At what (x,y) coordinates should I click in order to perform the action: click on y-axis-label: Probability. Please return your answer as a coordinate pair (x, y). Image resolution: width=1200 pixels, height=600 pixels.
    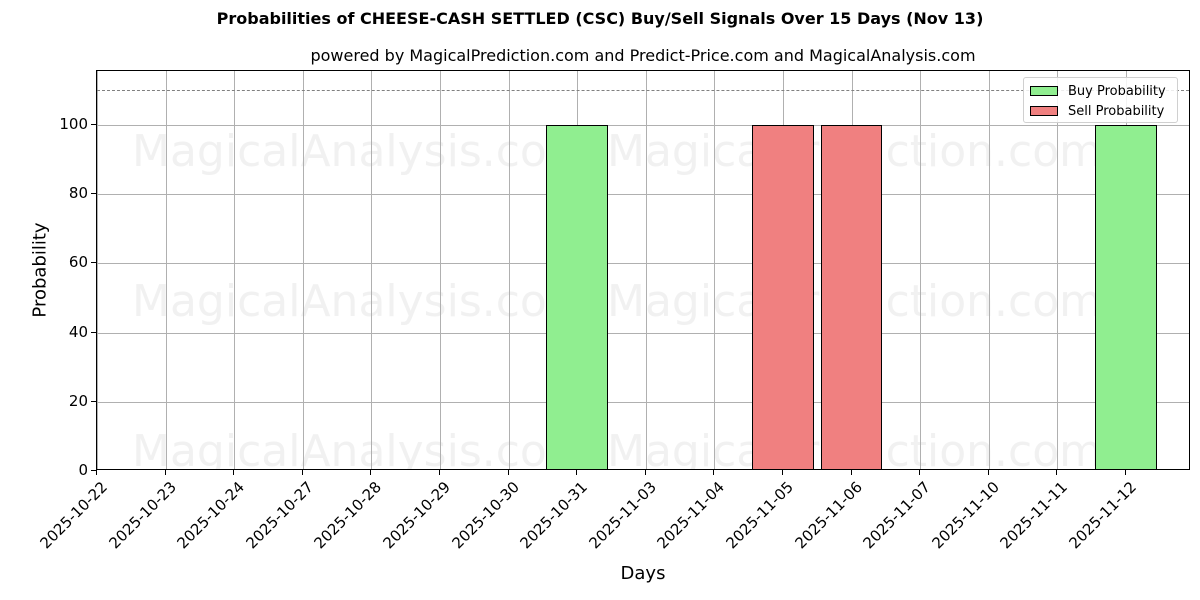
    Looking at the image, I should click on (40, 270).